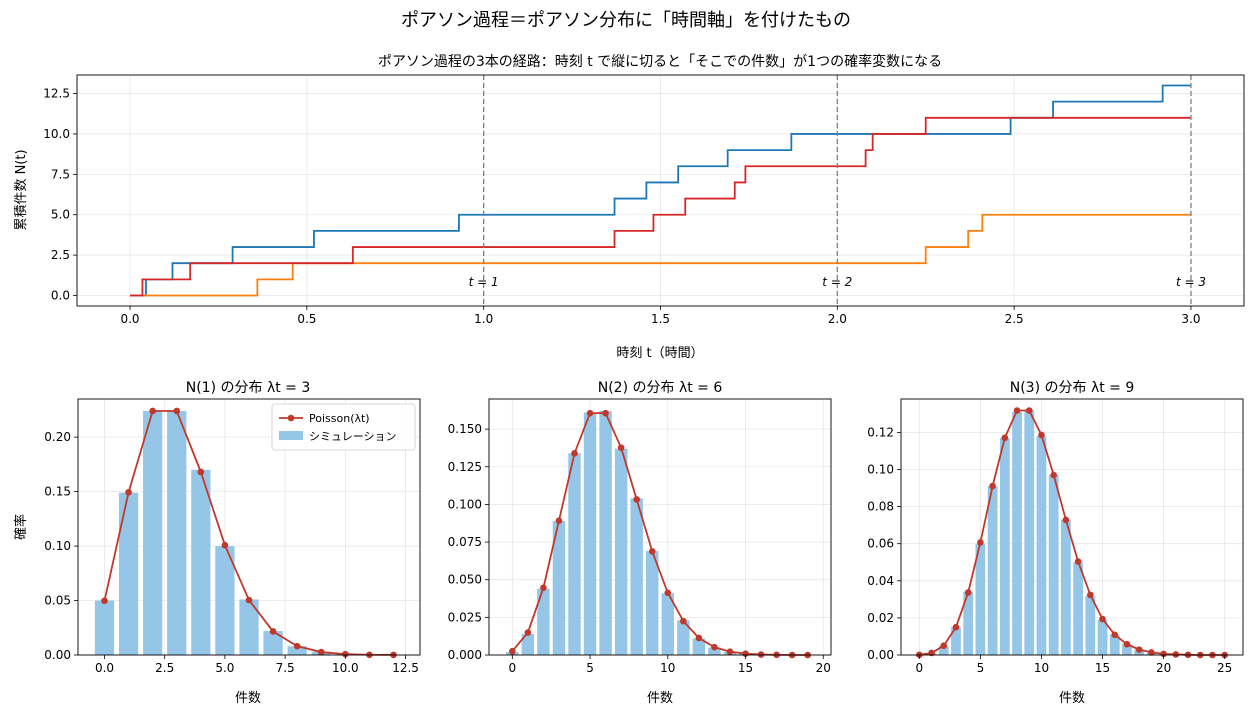 This screenshot has height=716, width=1253. I want to click on top-x-tick-label: 1.5, so click(660, 319).